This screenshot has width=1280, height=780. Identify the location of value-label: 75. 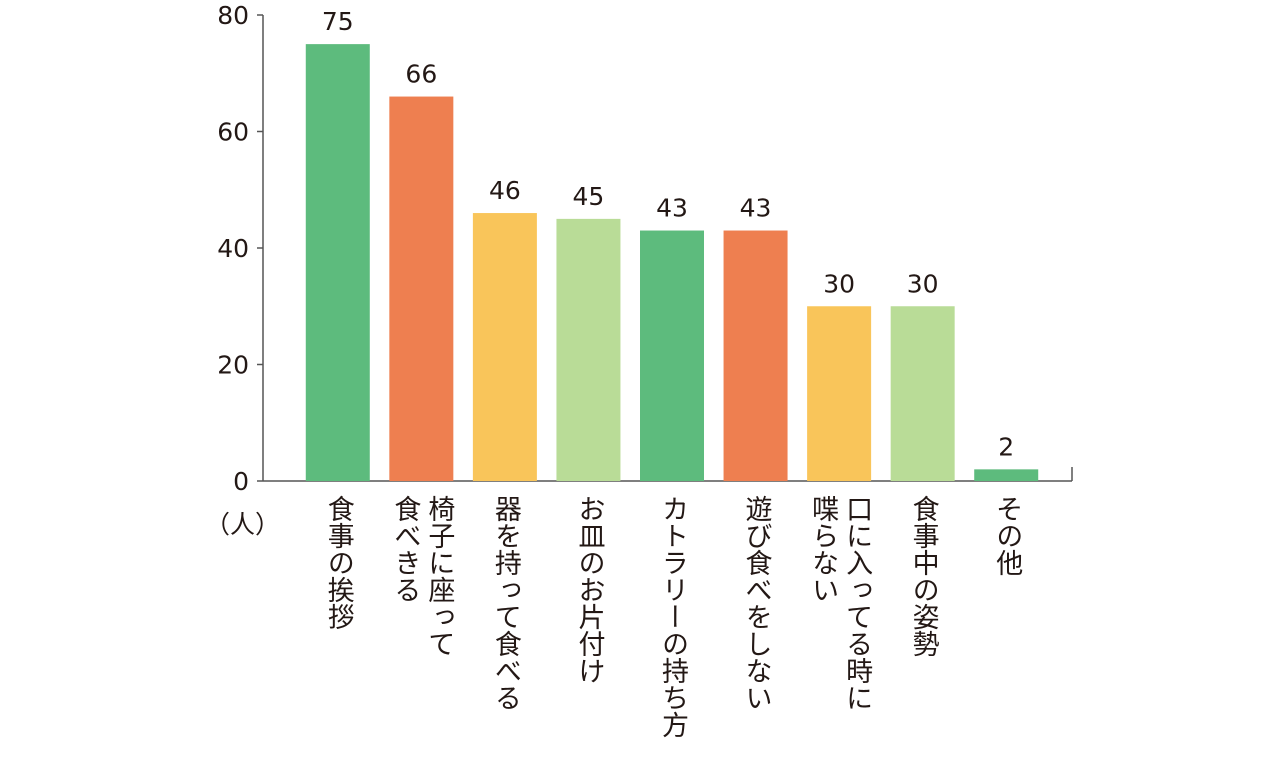
(338, 21).